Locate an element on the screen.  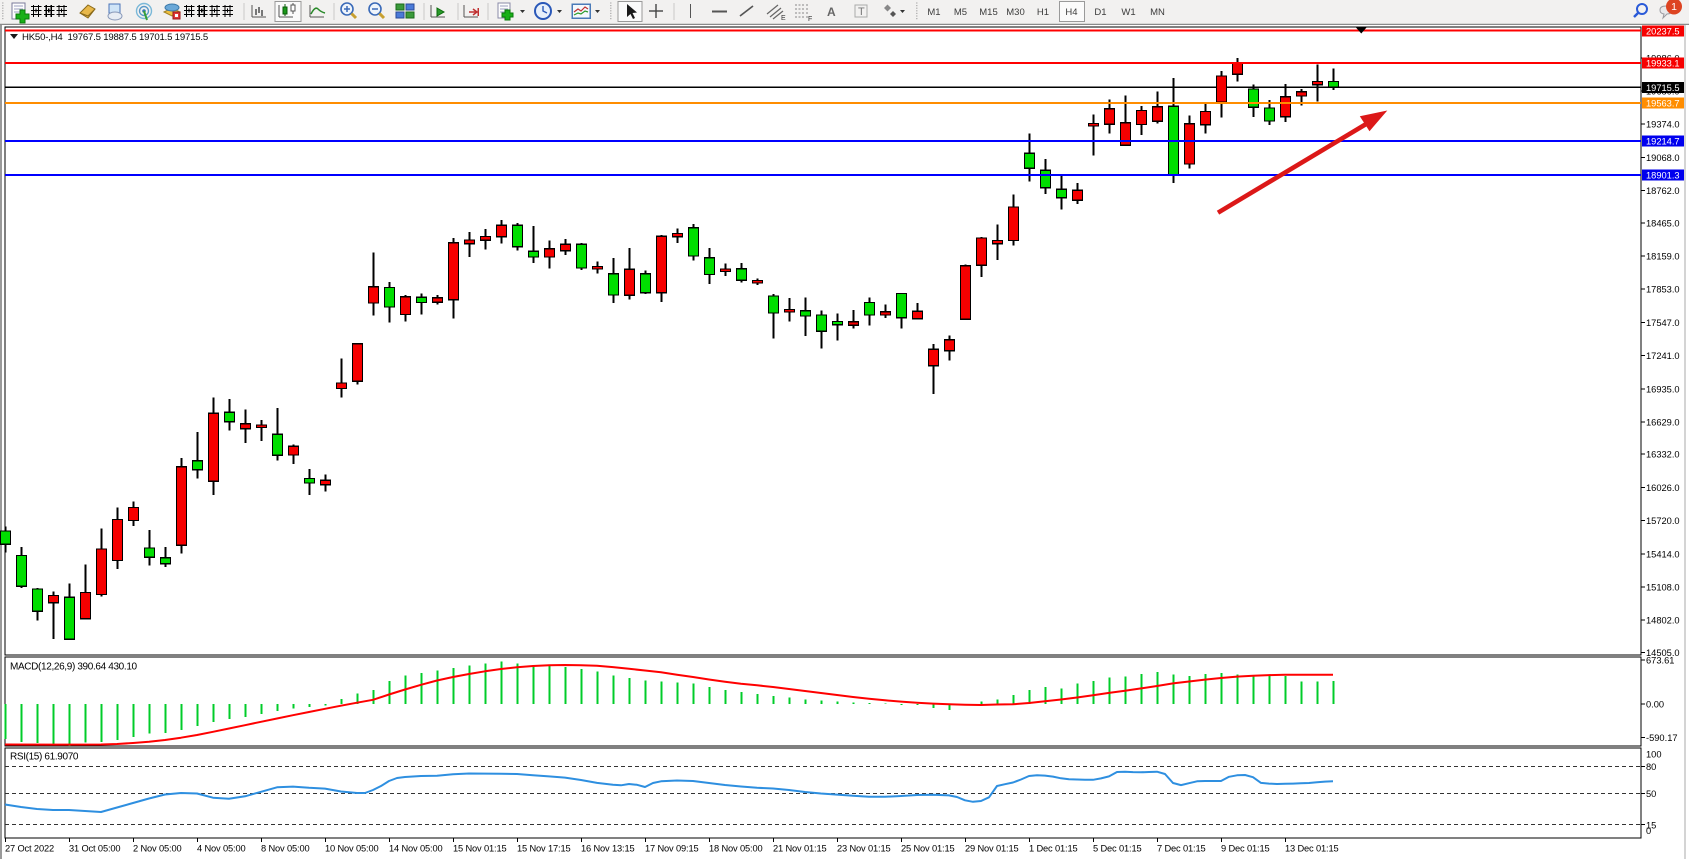
svg-text: 15 Nov 01:15 is located at coordinates (480, 849).